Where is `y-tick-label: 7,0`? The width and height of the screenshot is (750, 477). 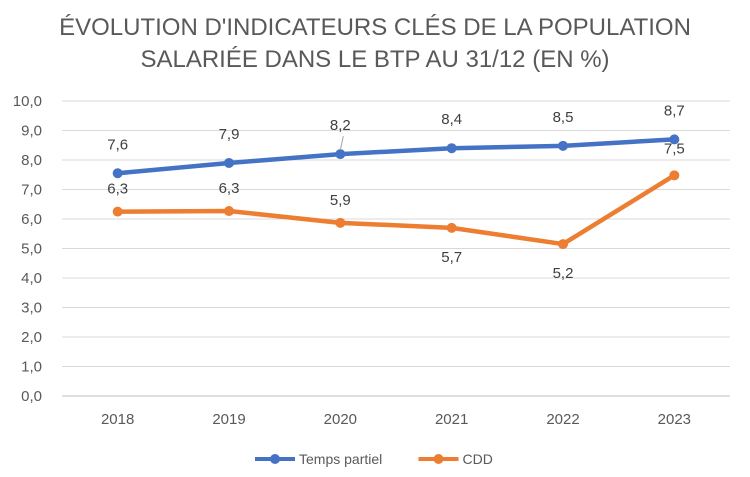
y-tick-label: 7,0 is located at coordinates (31, 190).